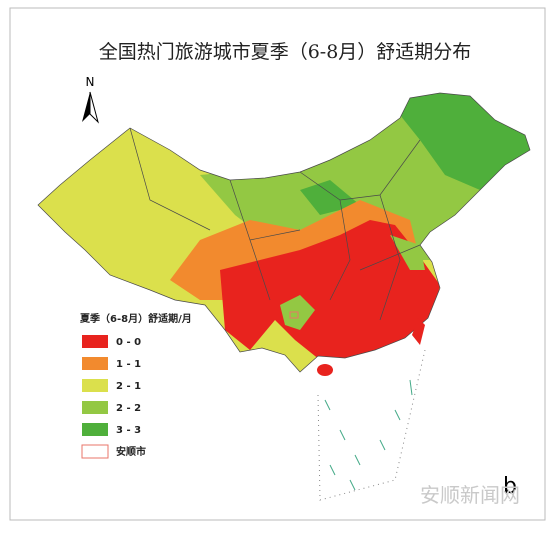  What do you see at coordinates (128, 430) in the screenshot?
I see `legend-label: 3 - 3` at bounding box center [128, 430].